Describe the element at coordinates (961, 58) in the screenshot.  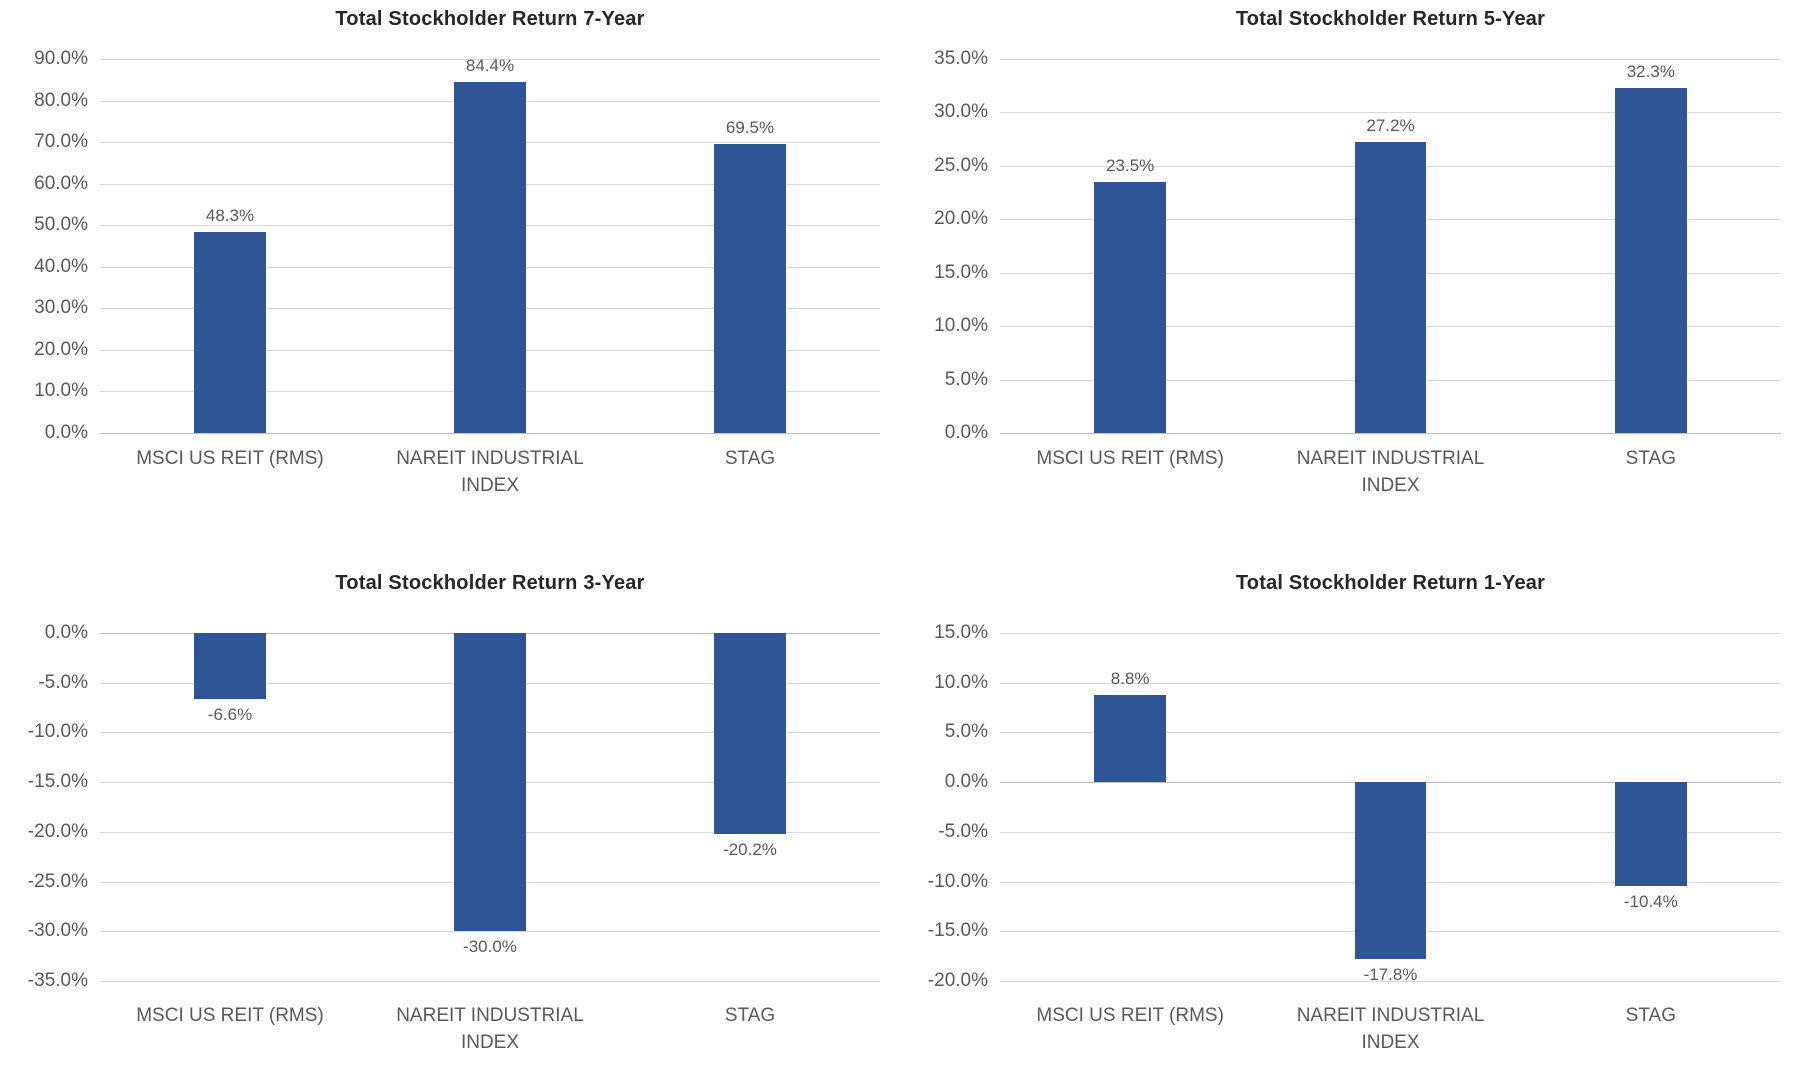
I see `y-tick-label: 35.0%` at that location.